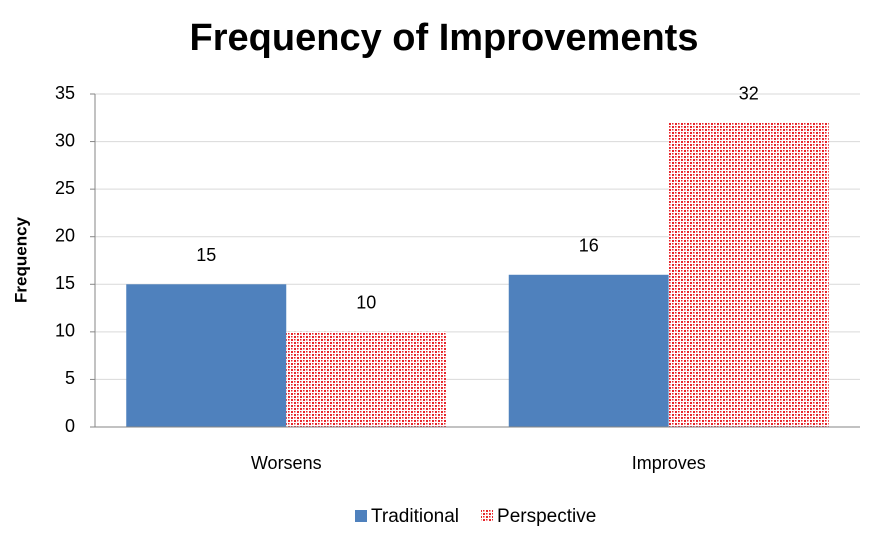 The image size is (888, 534). Describe the element at coordinates (366, 303) in the screenshot. I see `data-label: 10` at that location.